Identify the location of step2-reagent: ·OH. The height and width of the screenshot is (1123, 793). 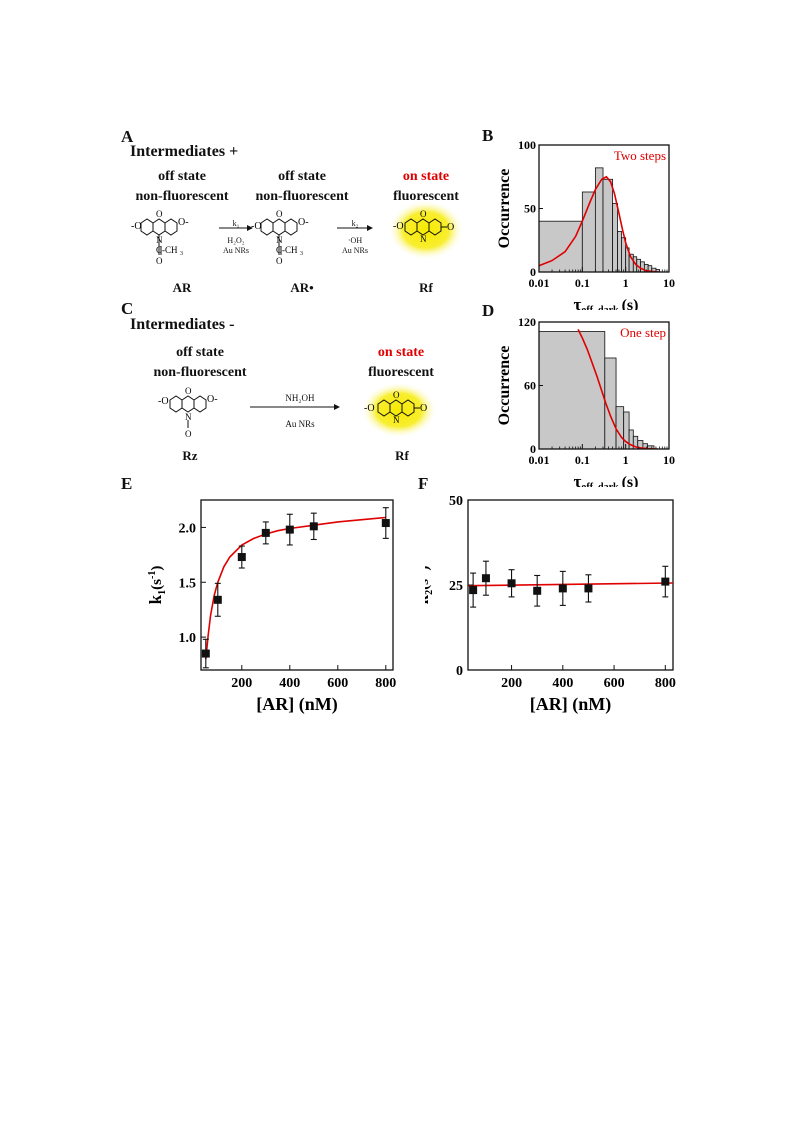
(355, 240).